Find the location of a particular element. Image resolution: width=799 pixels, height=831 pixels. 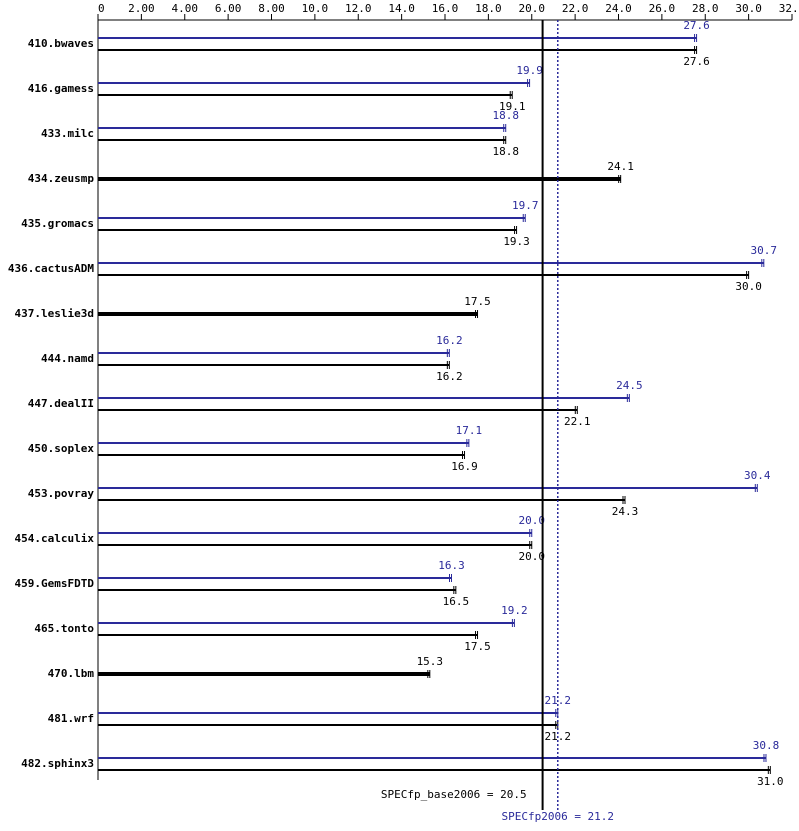

category-label: 435.gromacs is located at coordinates (57, 223).